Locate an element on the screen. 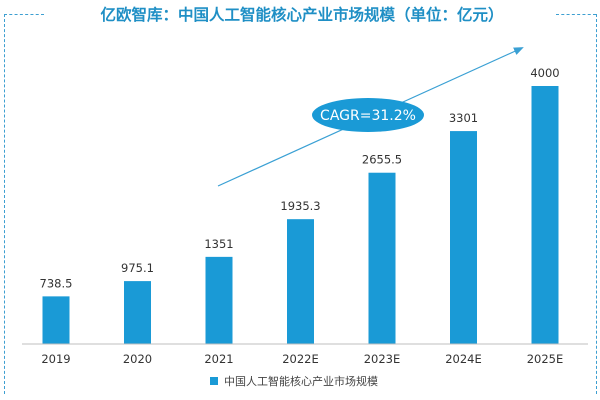  bar-2023E is located at coordinates (382, 258).